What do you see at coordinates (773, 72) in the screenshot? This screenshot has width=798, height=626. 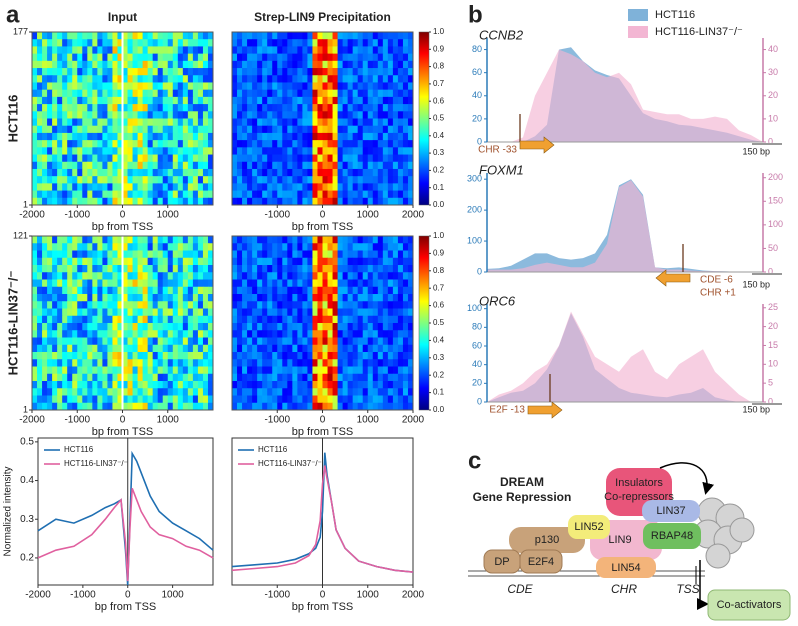 I see `y2-tick-label: 30` at bounding box center [773, 72].